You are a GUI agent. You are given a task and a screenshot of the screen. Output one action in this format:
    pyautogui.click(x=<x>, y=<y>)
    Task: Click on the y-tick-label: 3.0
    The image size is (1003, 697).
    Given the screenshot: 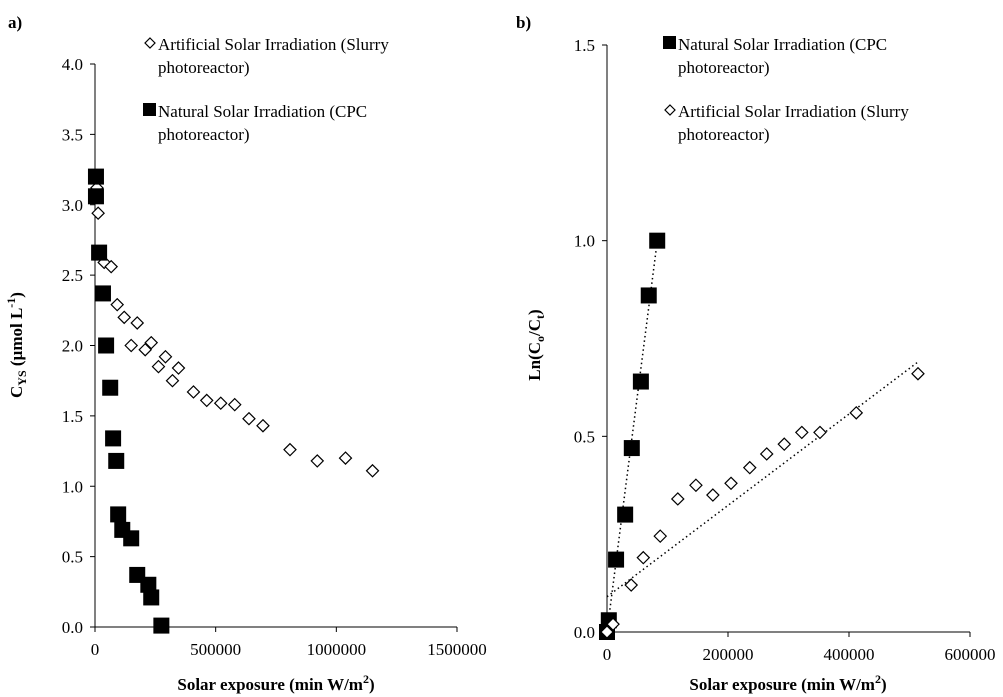 What is the action you would take?
    pyautogui.click(x=72, y=205)
    